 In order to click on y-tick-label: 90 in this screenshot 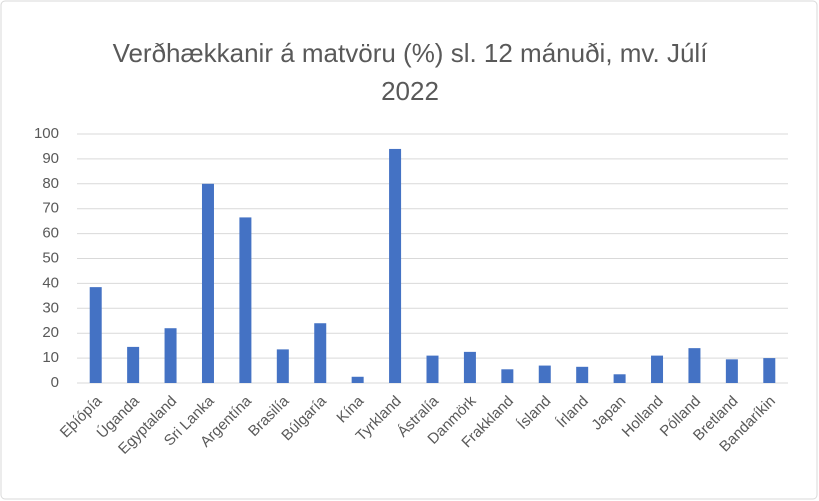, I will do `click(50, 158)`.